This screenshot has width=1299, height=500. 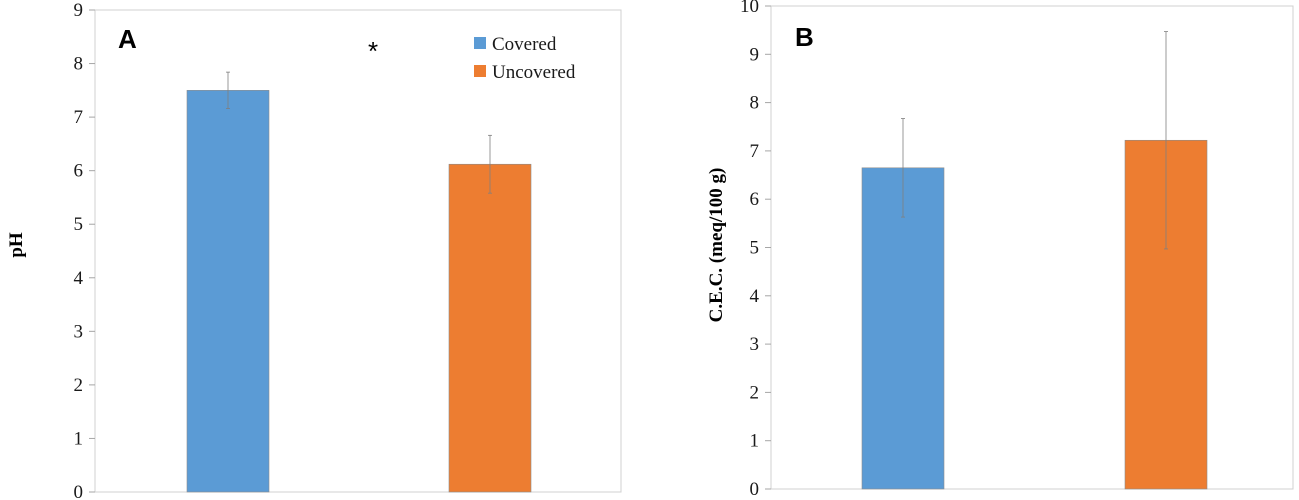 I want to click on panel-label-a: A, so click(x=127, y=39).